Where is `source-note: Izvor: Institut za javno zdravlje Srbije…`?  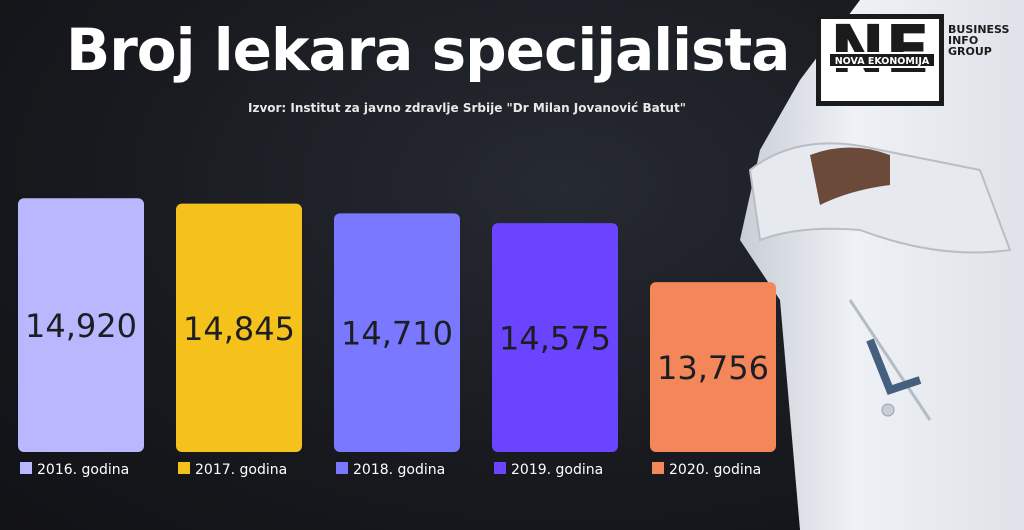
source-note: Izvor: Institut za javno zdravlje Srbije… is located at coordinates (467, 108).